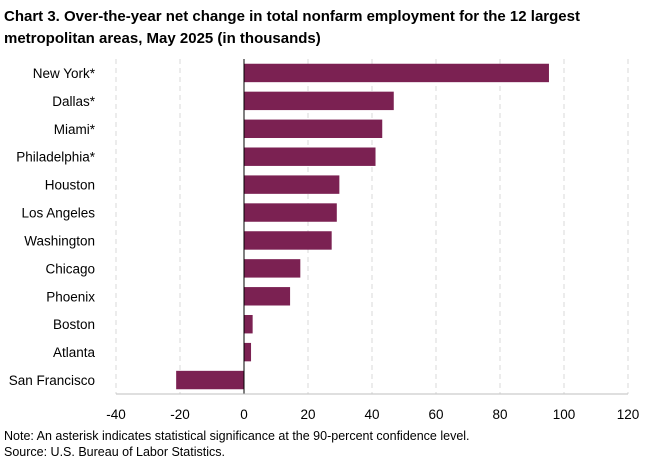 Image resolution: width=651 pixels, height=465 pixels. What do you see at coordinates (288, 240) in the screenshot?
I see `bar-washington` at bounding box center [288, 240].